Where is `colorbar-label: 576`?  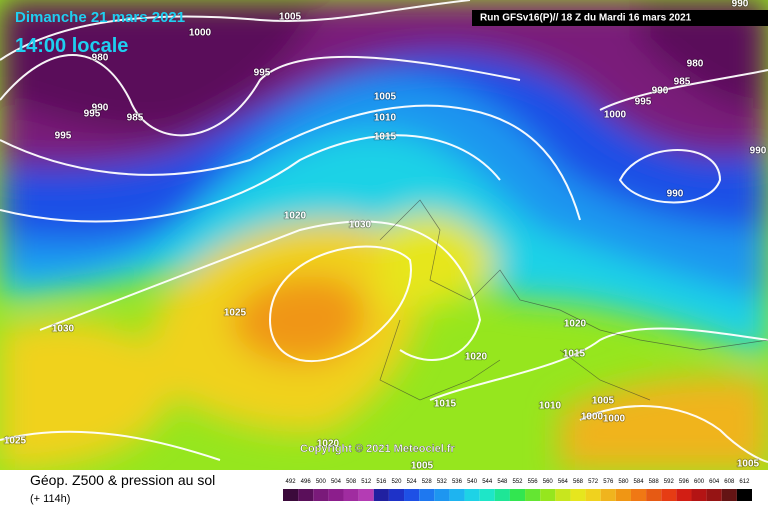
colorbar-label: 576 is located at coordinates (608, 482).